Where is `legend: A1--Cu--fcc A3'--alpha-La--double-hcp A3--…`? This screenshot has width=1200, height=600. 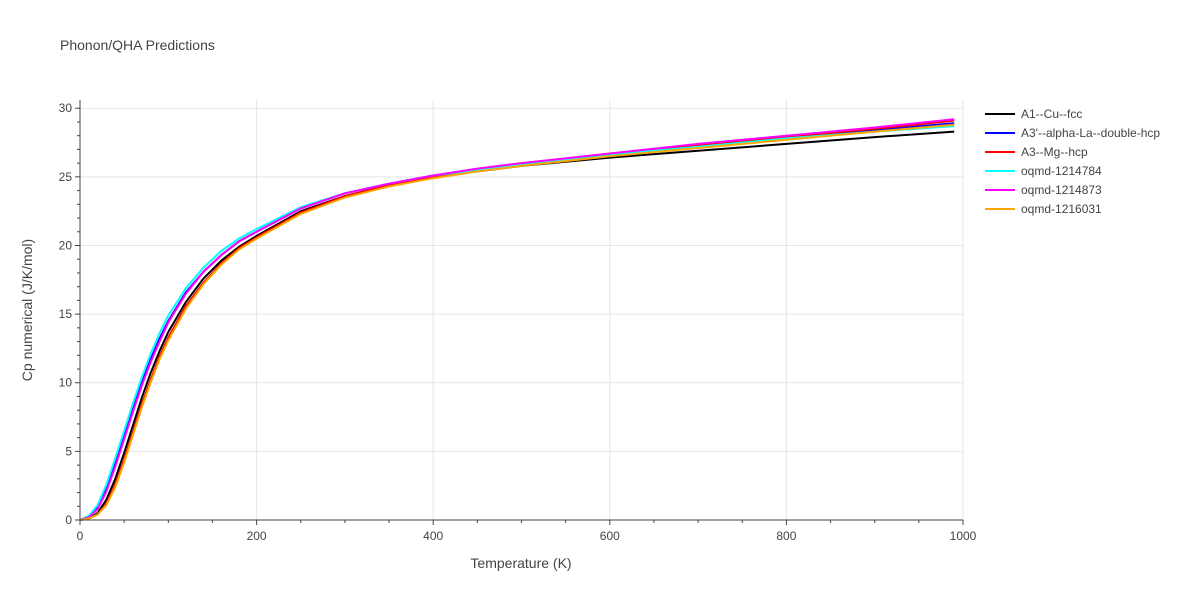 legend: A1--Cu--fcc A3'--alpha-La--double-hcp A3--… is located at coordinates (1072, 161).